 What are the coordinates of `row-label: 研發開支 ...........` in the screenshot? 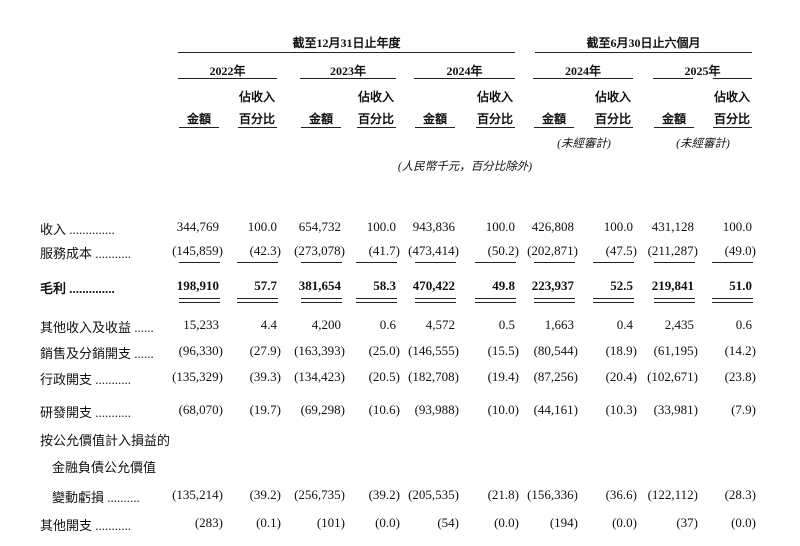 It's located at (86, 412).